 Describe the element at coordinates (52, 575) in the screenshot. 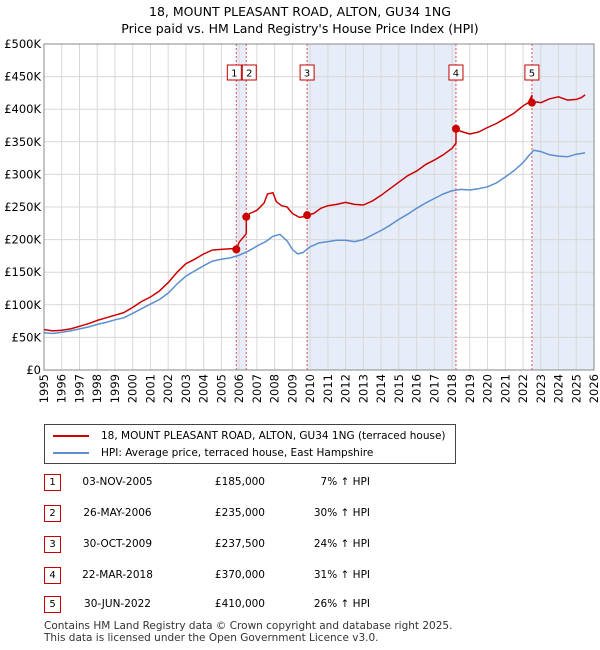

I see `sale-number-badge: 4` at that location.